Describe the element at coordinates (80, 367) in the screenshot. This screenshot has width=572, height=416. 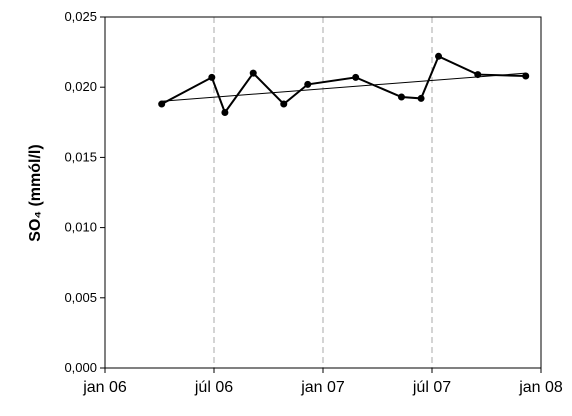
I see `y-tick-label: 0,000` at that location.